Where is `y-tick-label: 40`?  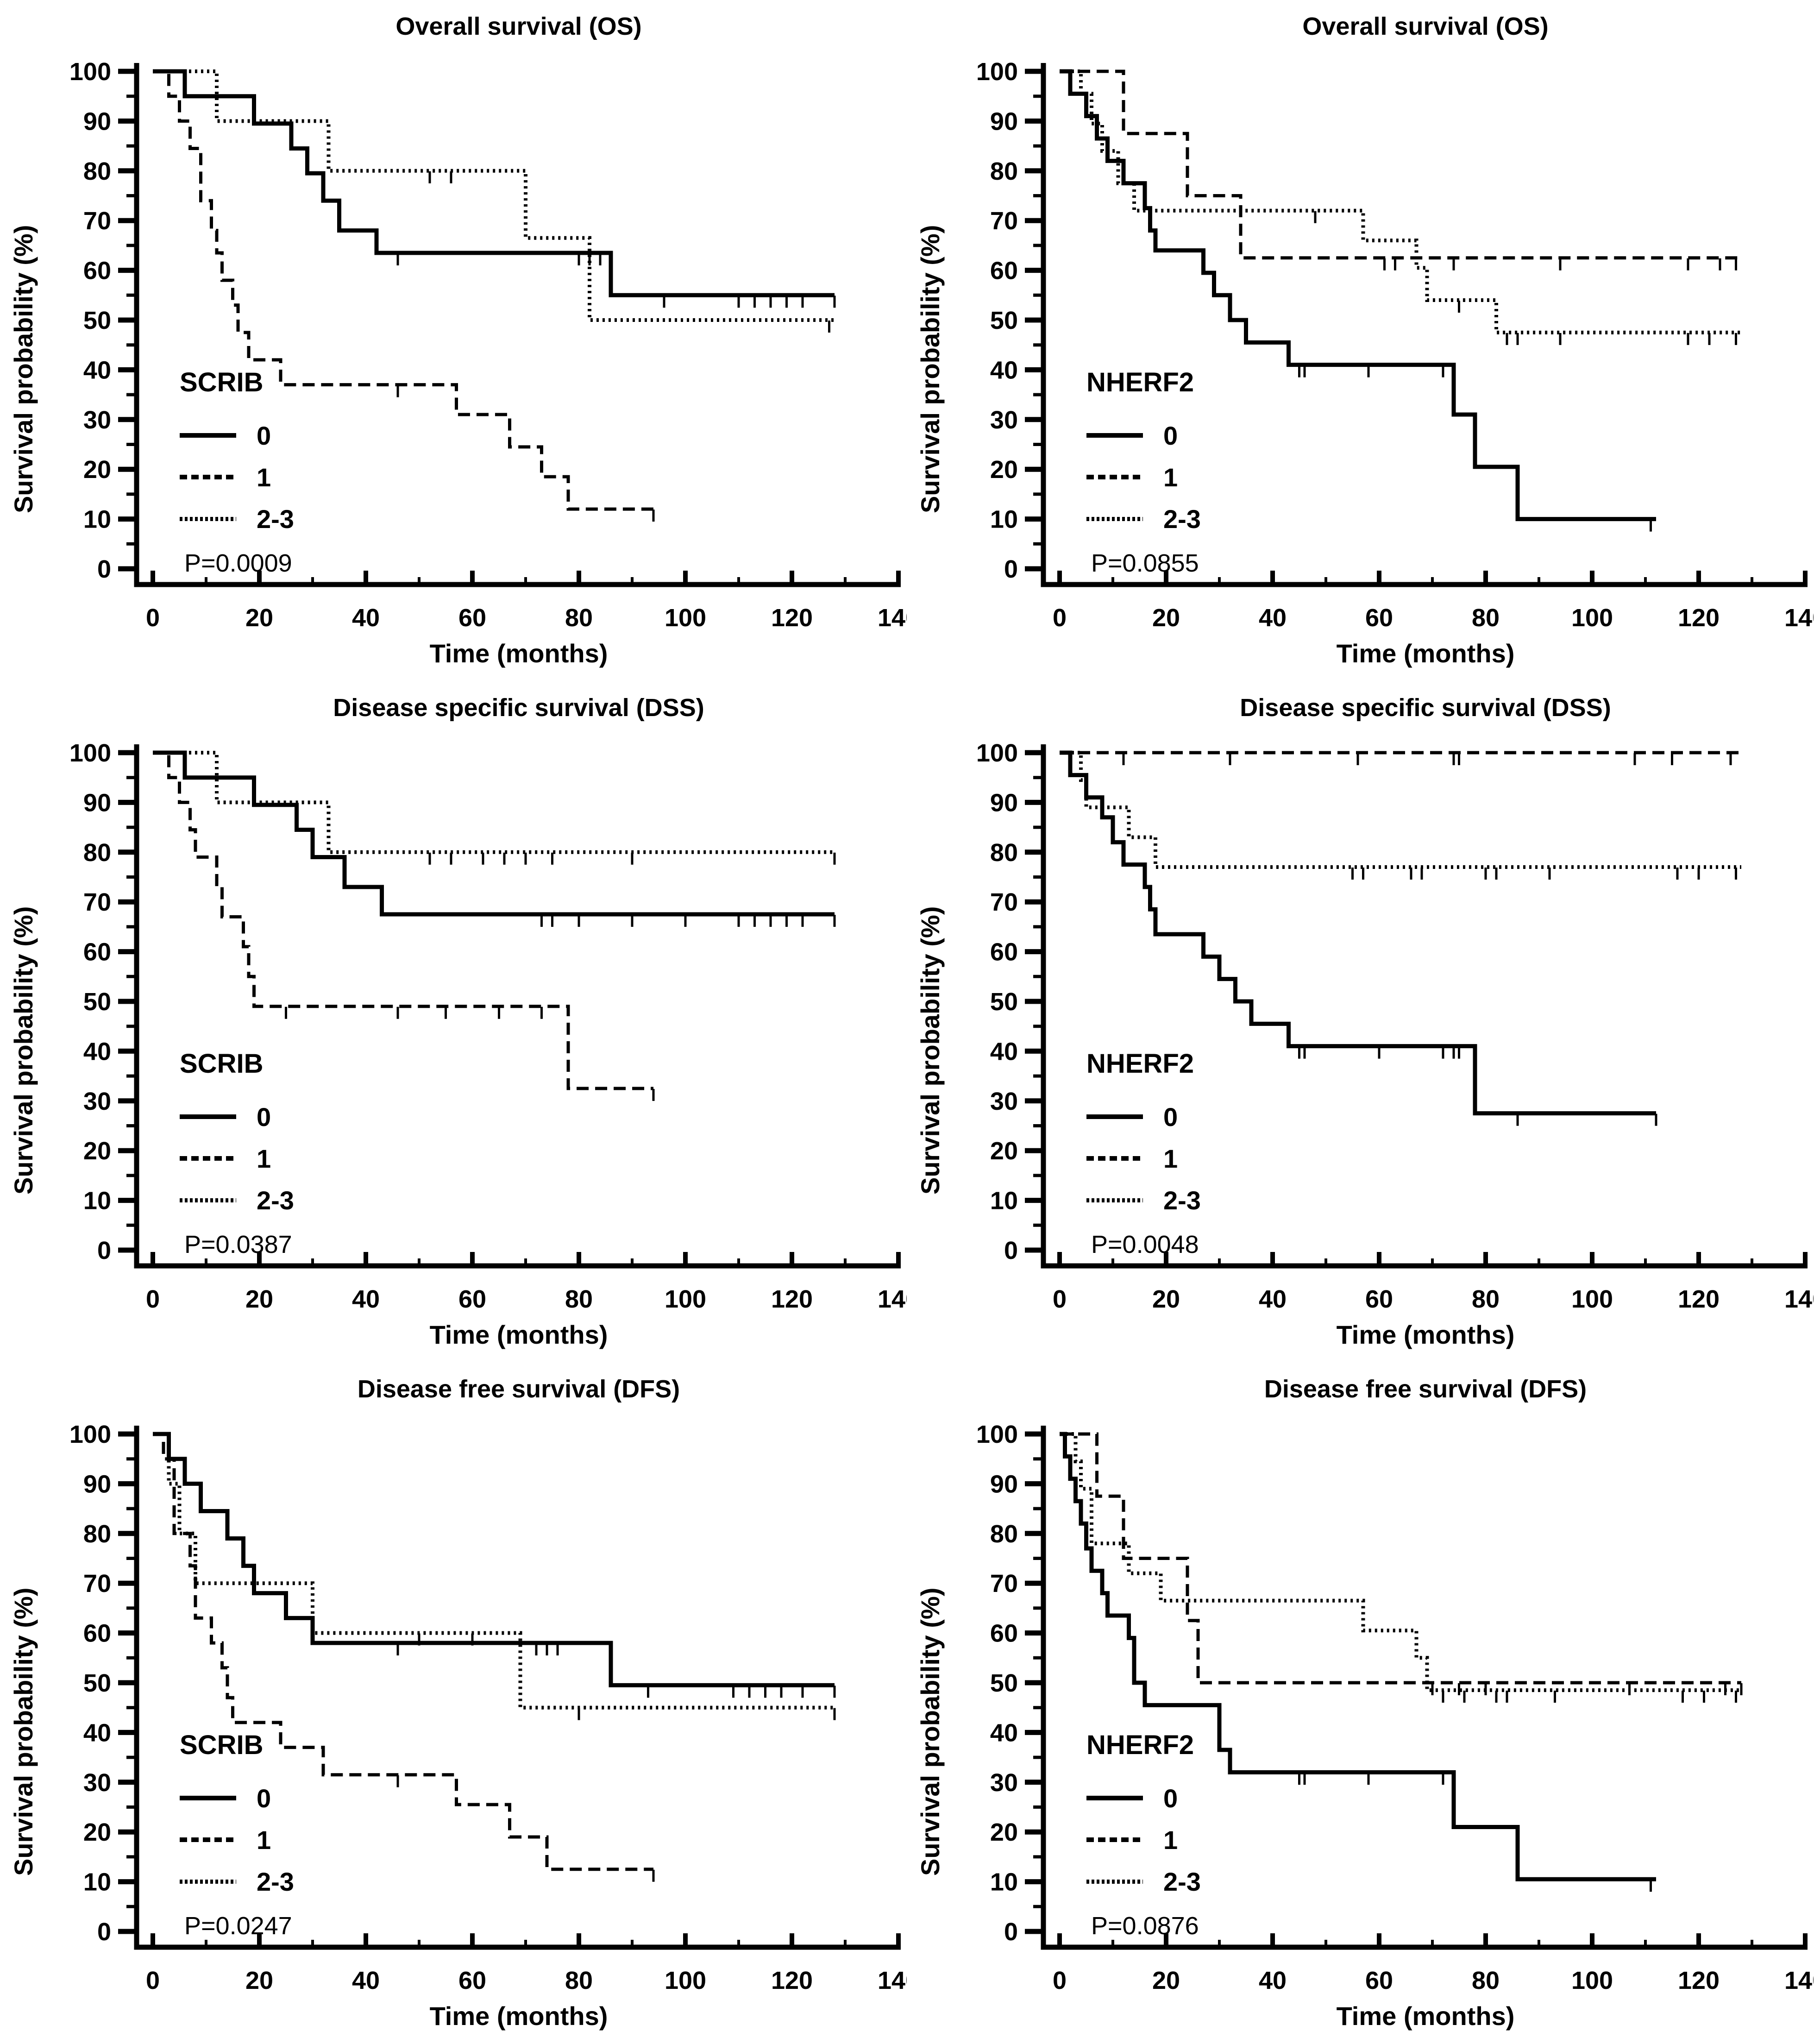 y-tick-label: 40 is located at coordinates (97, 370).